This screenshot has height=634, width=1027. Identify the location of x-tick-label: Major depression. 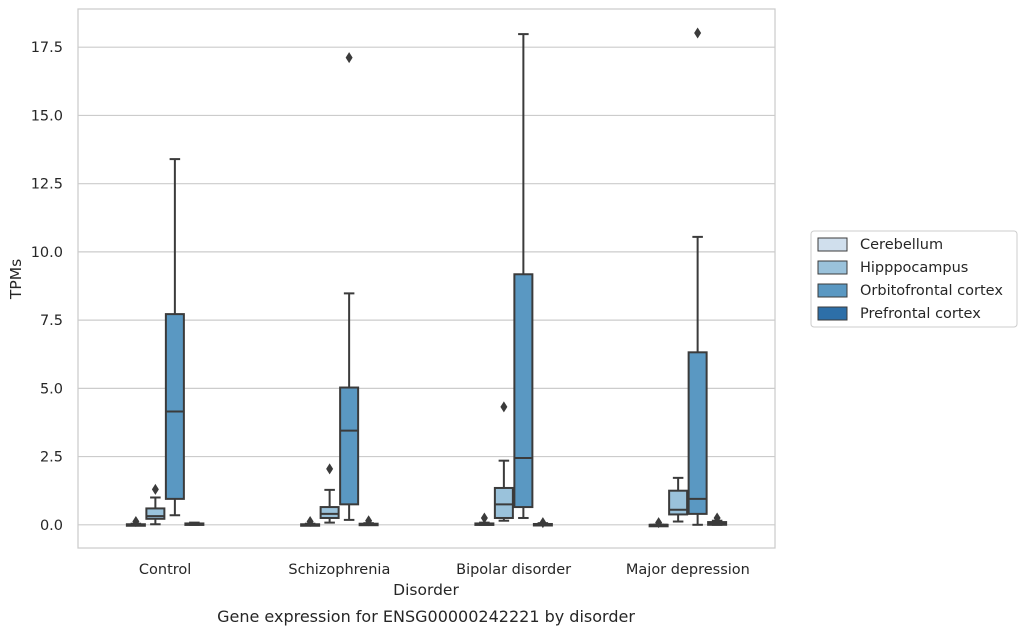
(688, 570).